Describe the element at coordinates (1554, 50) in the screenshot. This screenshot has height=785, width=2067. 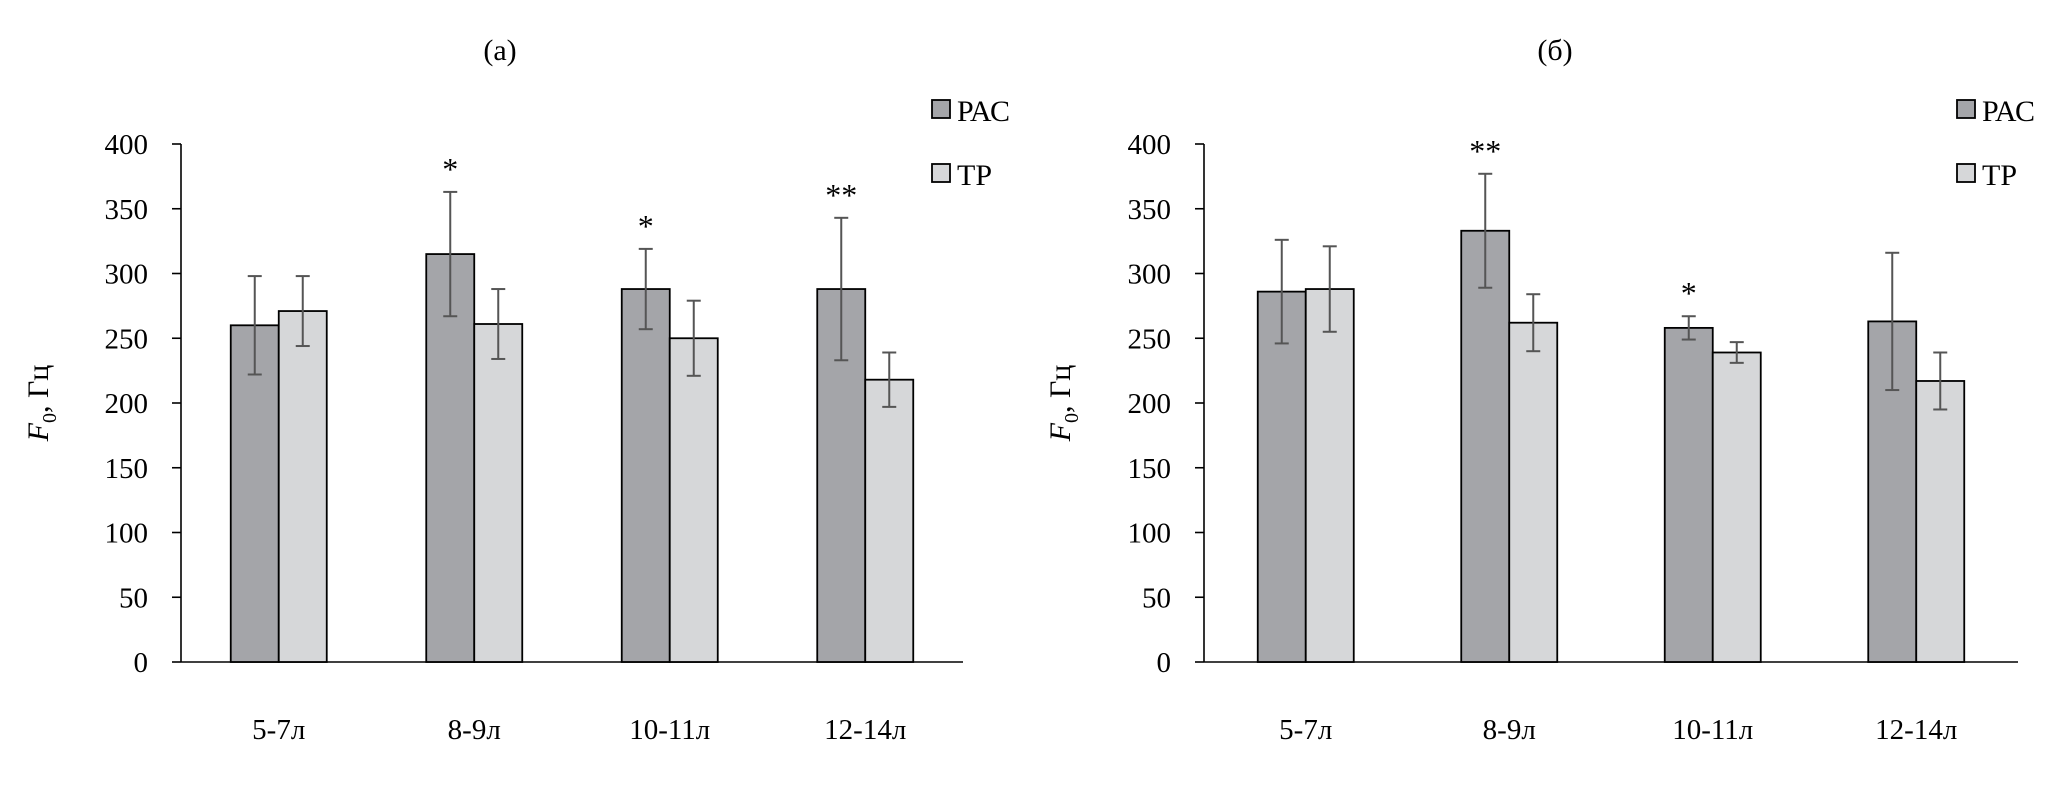
I see `panel-title: (б)` at that location.